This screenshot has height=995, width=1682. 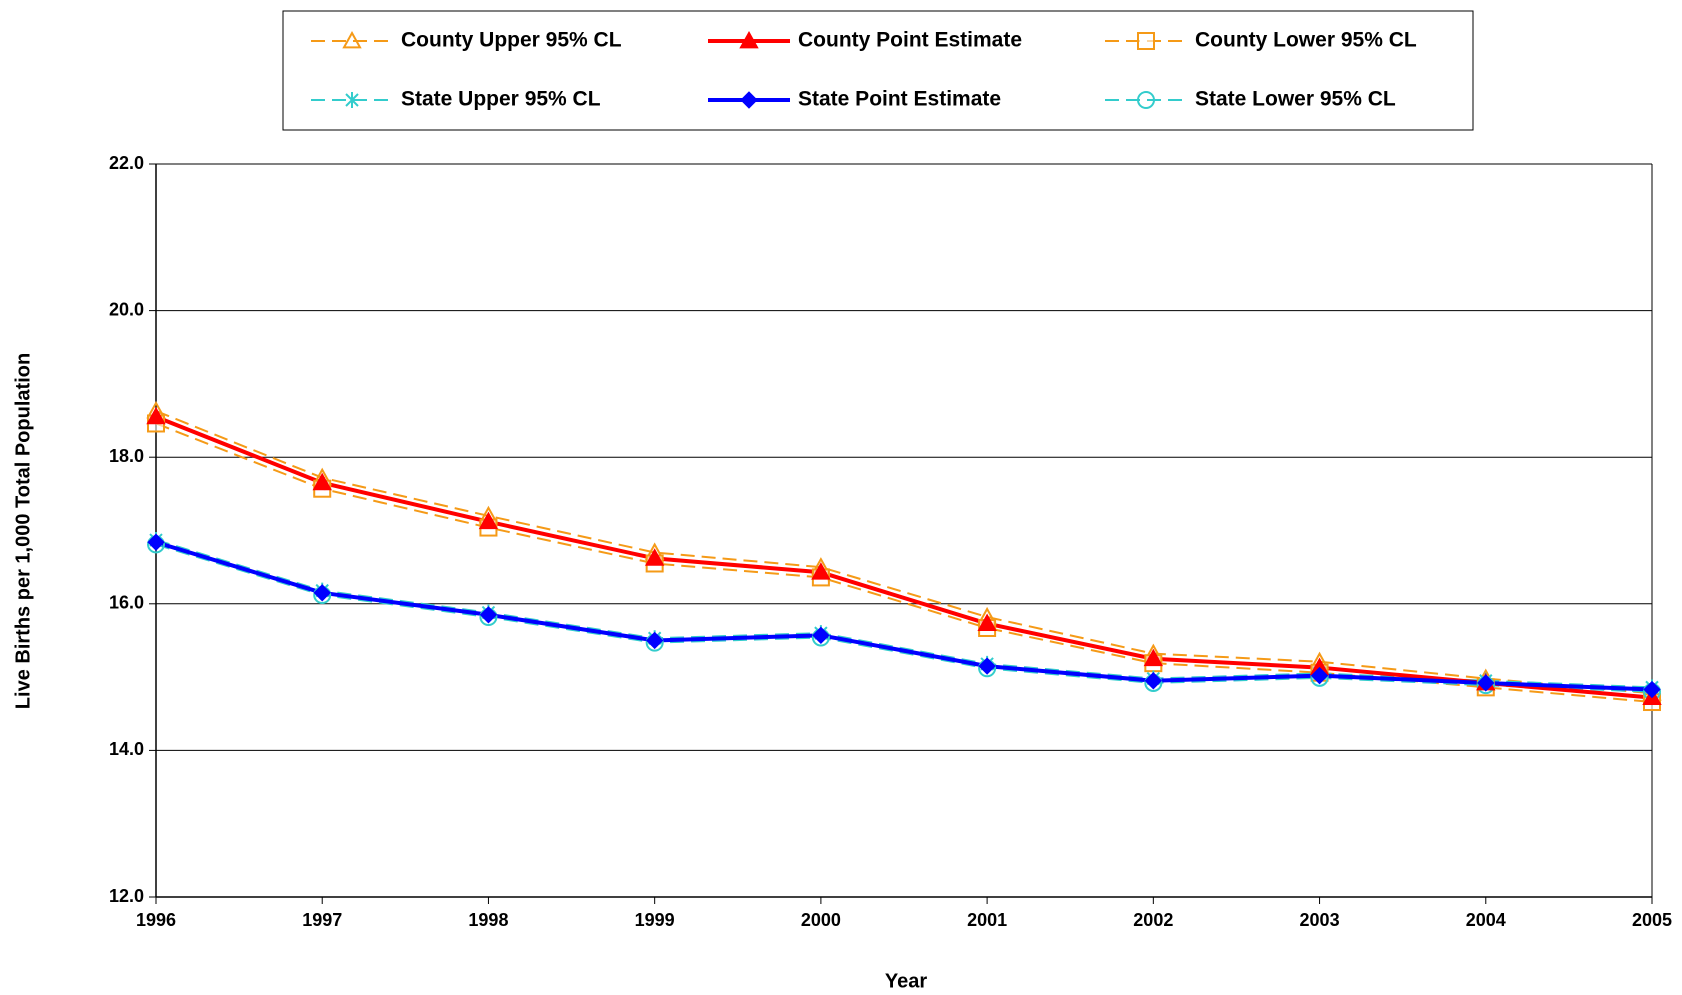 What do you see at coordinates (126, 309) in the screenshot?
I see `y-tick-label: 20.0` at bounding box center [126, 309].